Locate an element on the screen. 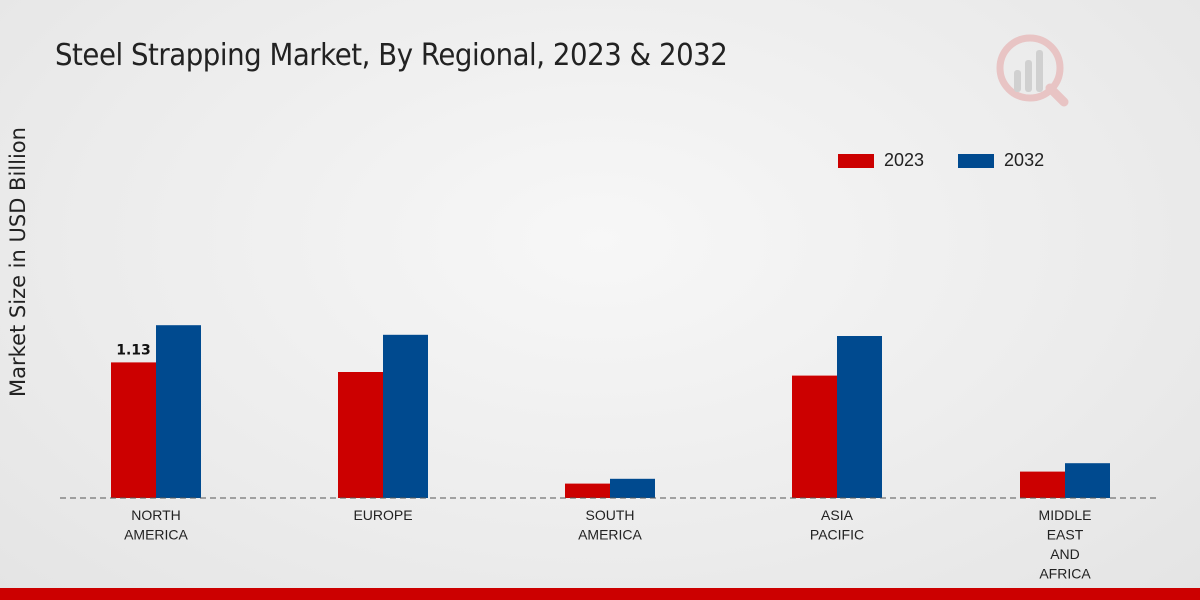 The width and height of the screenshot is (1200, 600). legend-label-2032: 2032 is located at coordinates (1024, 160).